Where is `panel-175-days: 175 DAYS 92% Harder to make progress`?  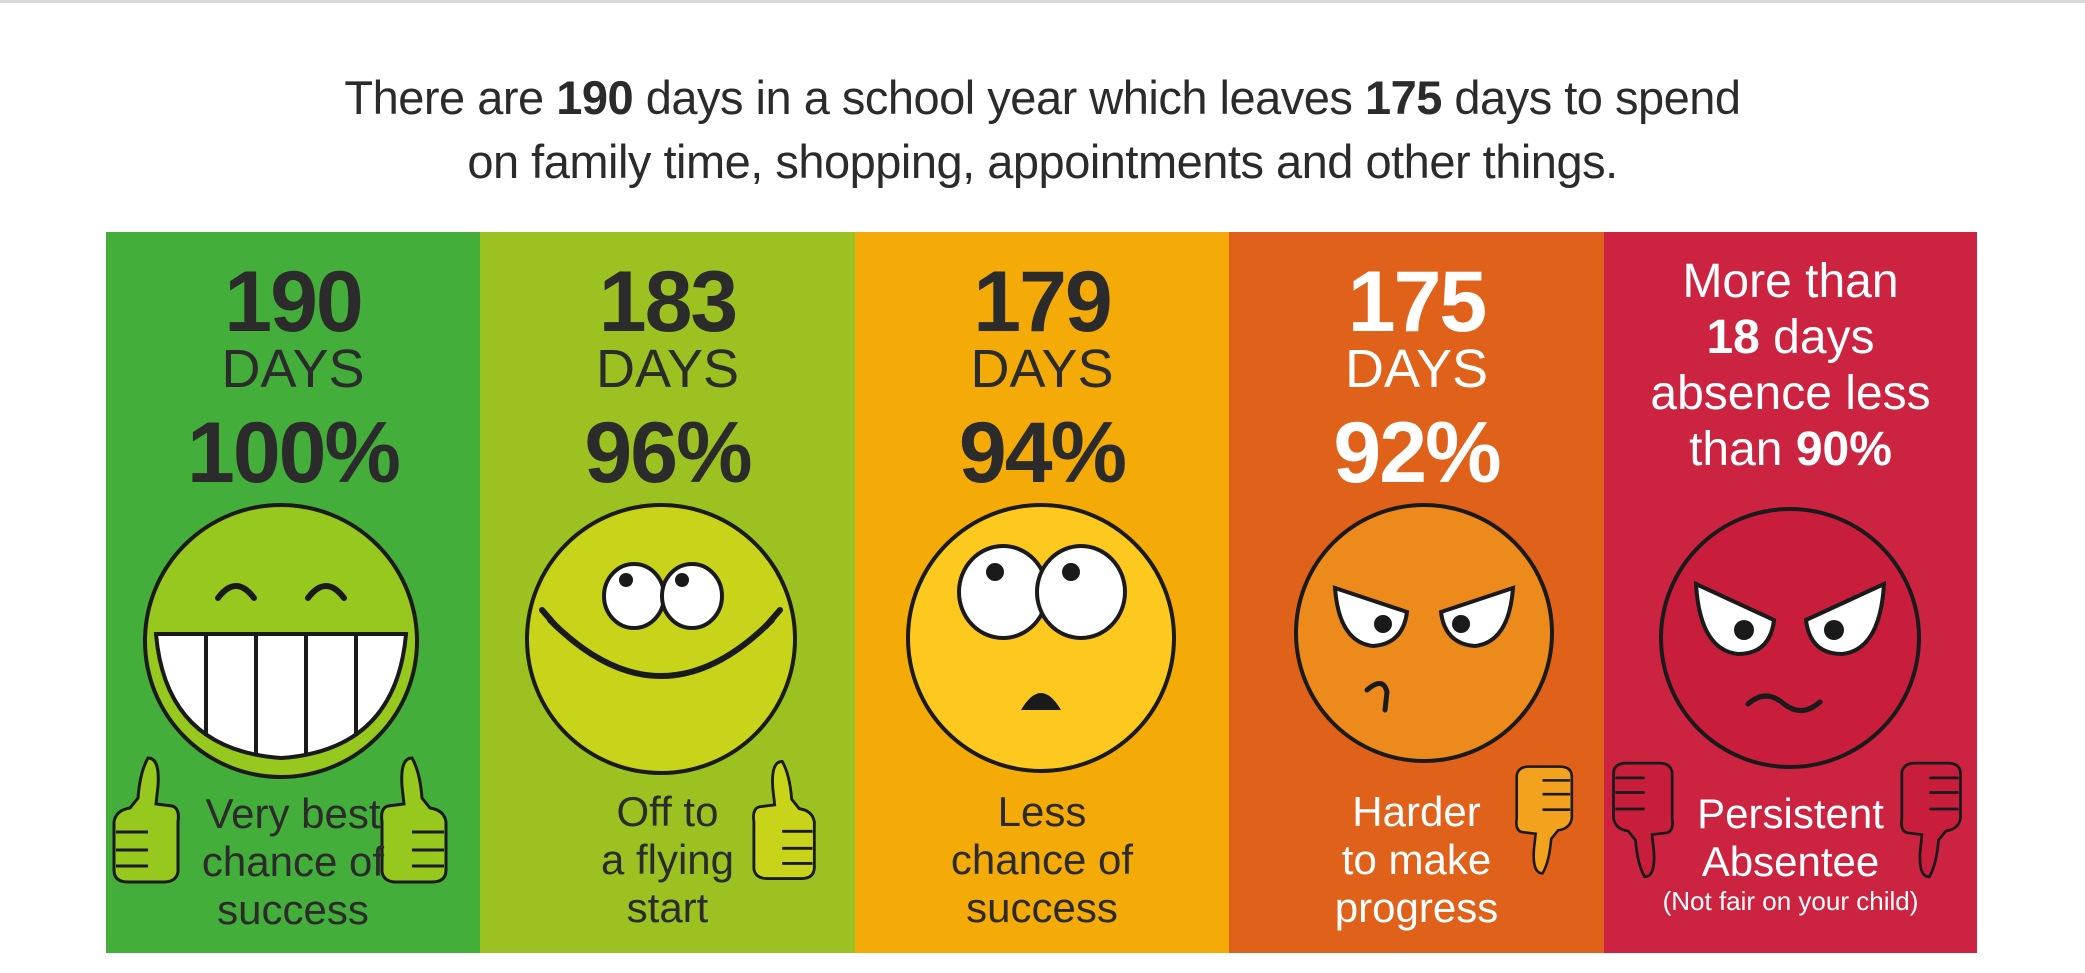
panel-175-days: 175 DAYS 92% Harder to make progress is located at coordinates (1416, 592).